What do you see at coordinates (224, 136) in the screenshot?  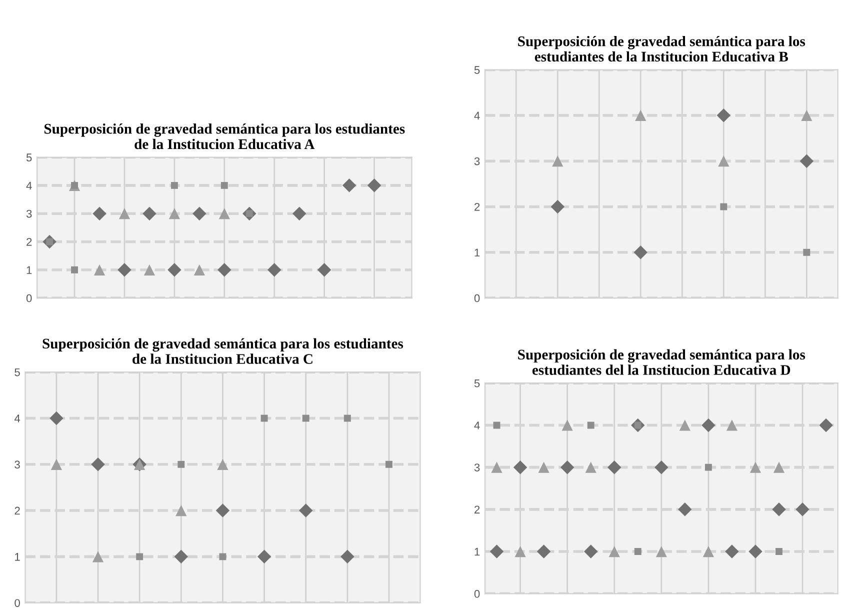 I see `chart-title: Superposición de gravedad semántica para los estudiantes de la Institucion Educativa A` at bounding box center [224, 136].